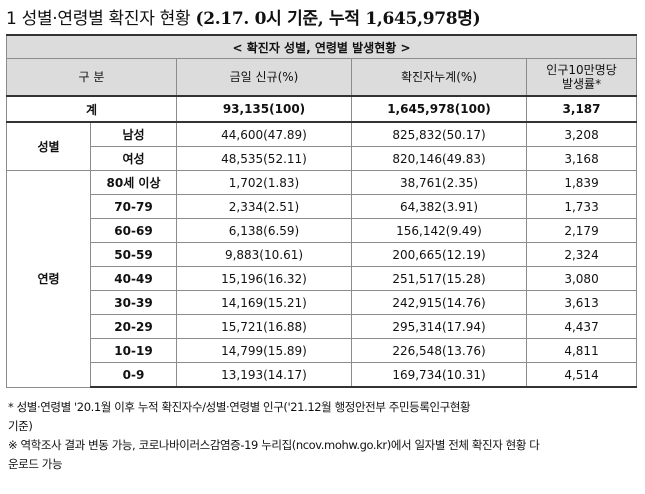 Image resolution: width=645 pixels, height=494 pixels. I want to click on row-rate: 3,080, so click(581, 278).